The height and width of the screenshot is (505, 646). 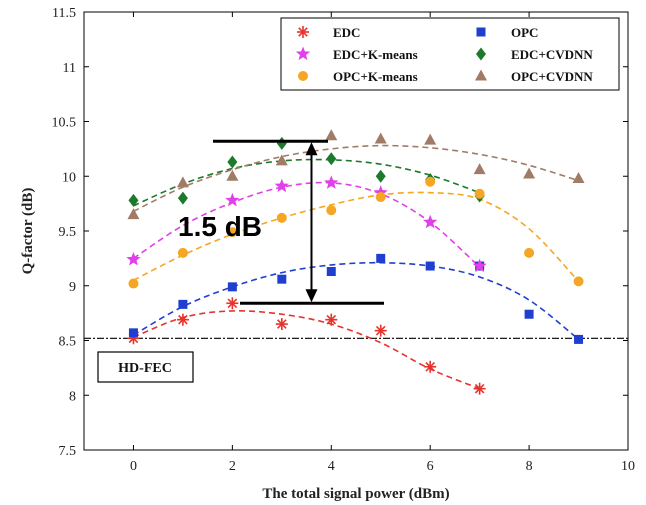 What do you see at coordinates (481, 54) in the screenshot?
I see `legend-marker-edc-cvdnn` at bounding box center [481, 54].